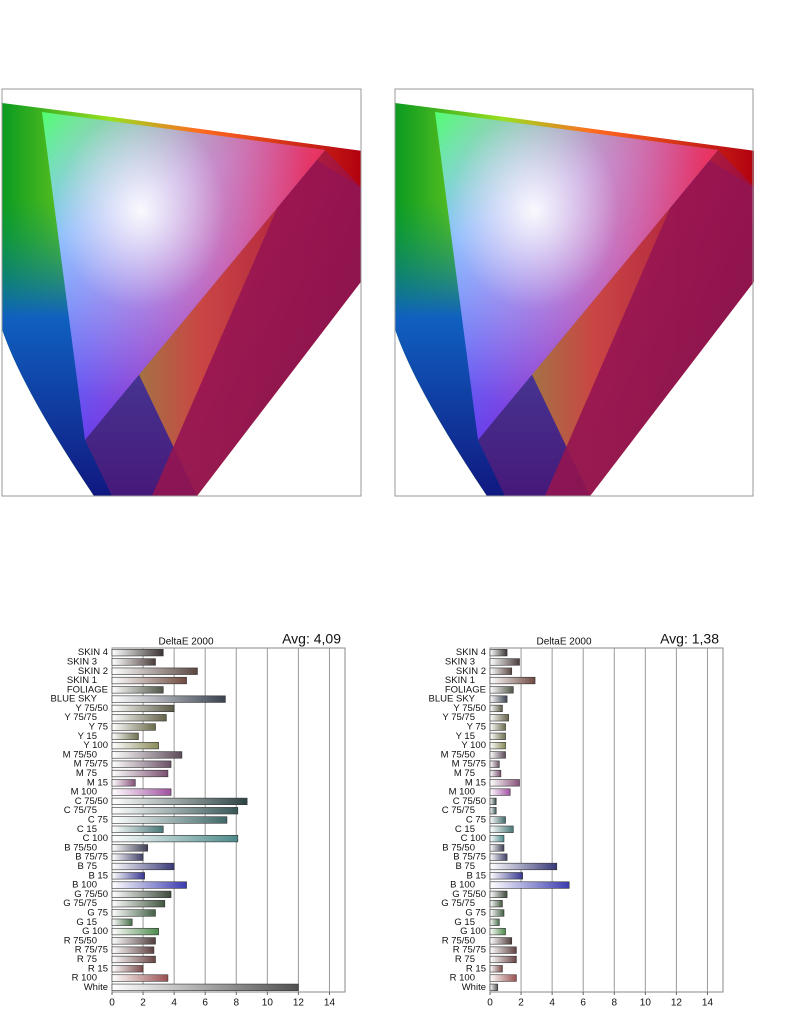 The image size is (791, 1024). Describe the element at coordinates (462, 978) in the screenshot. I see `y-tick-label: R 100` at that location.